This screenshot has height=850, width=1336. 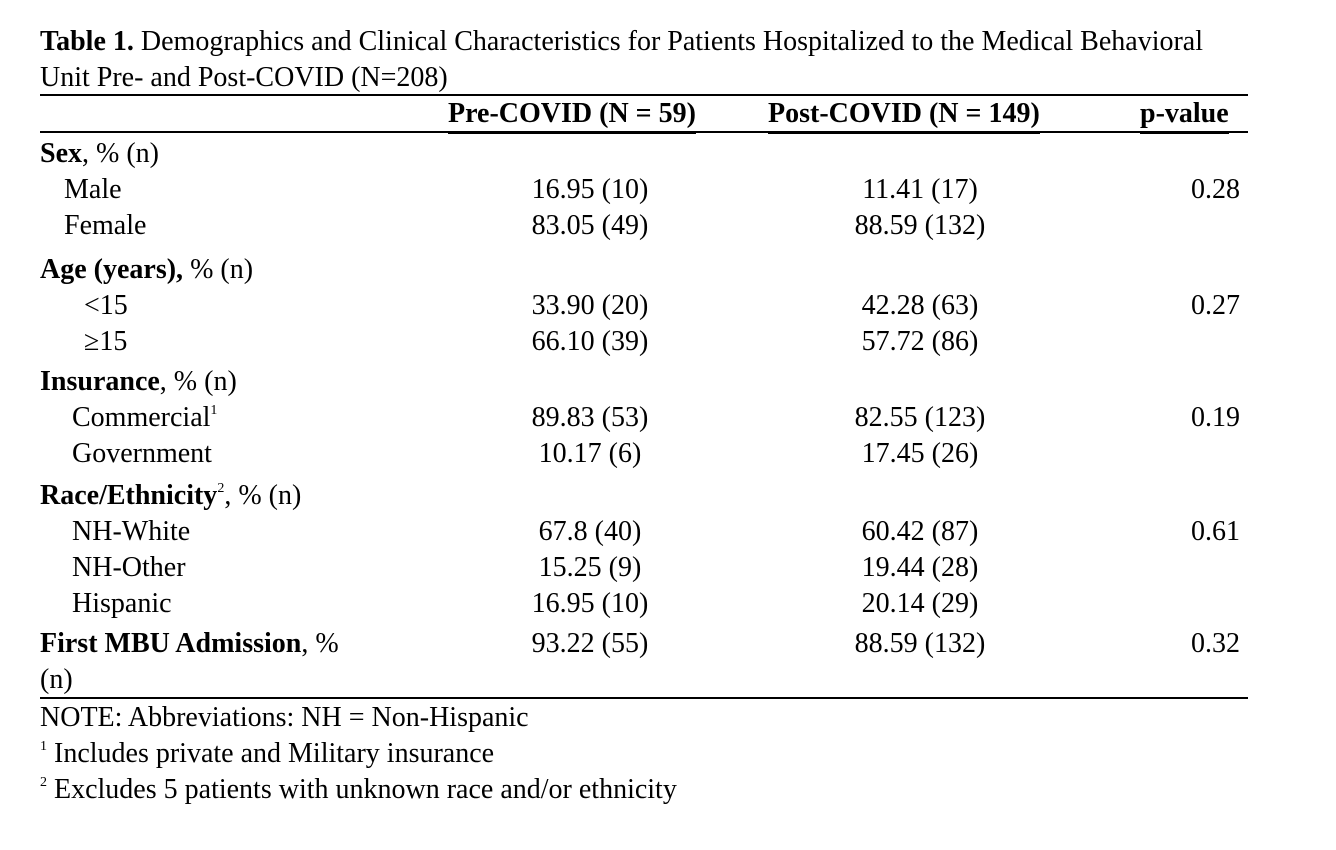 What do you see at coordinates (1215, 305) in the screenshot?
I see `cell-p-age: 0.27` at bounding box center [1215, 305].